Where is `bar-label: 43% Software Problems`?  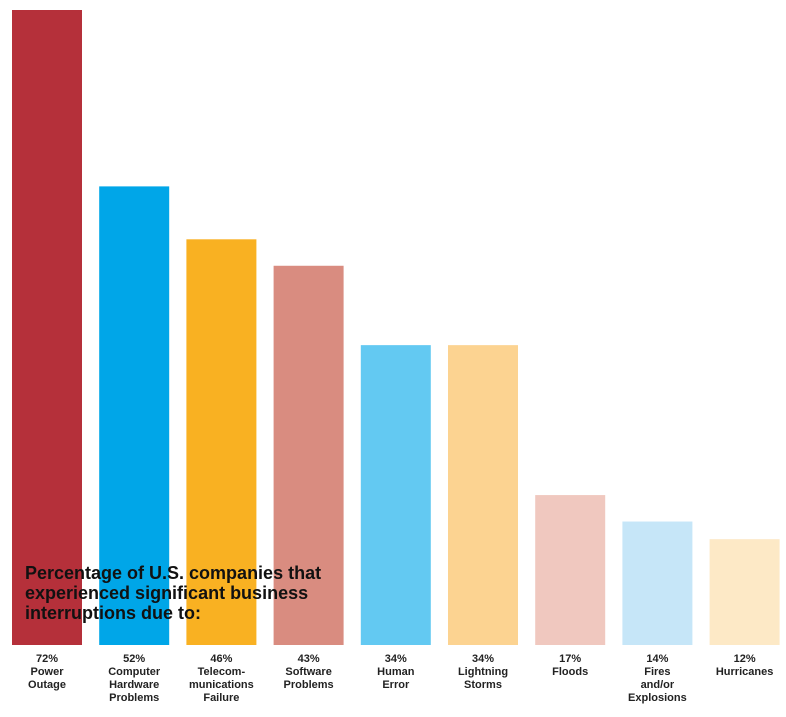 bar-label: 43% Software Problems is located at coordinates (309, 672).